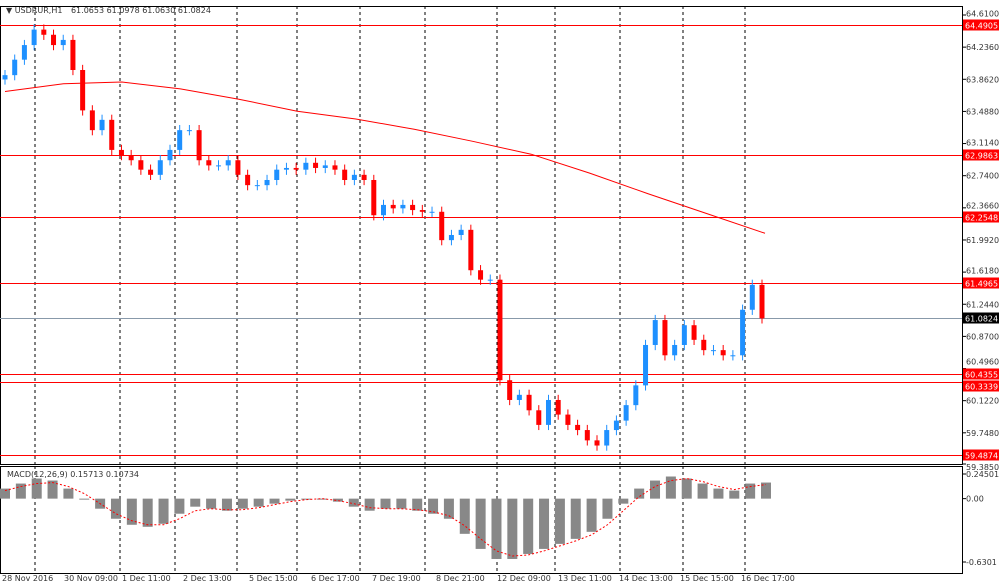  I want to click on level-price-label: 62.2548, so click(981, 218).